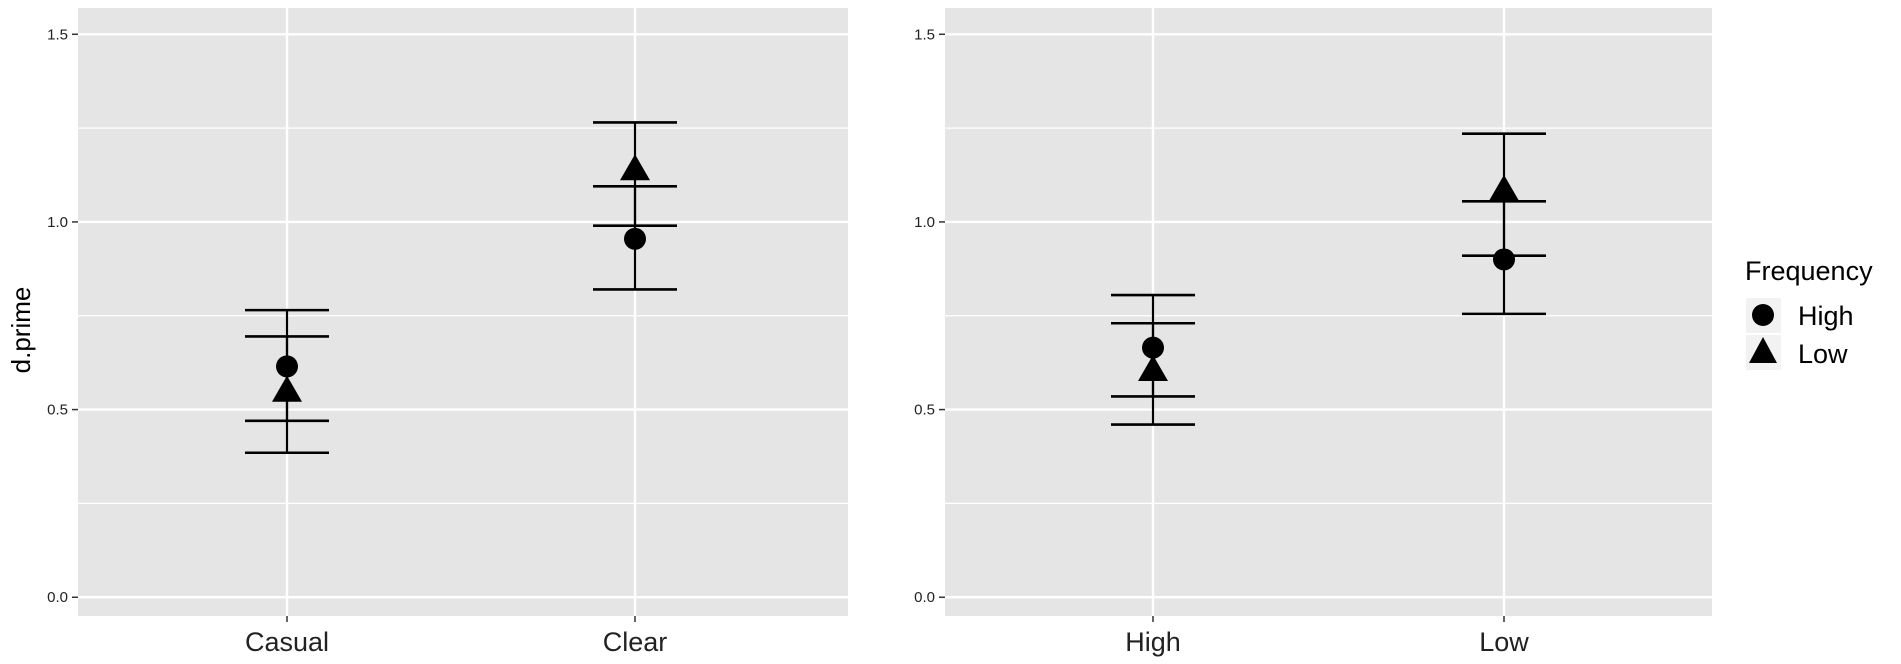  What do you see at coordinates (1153, 642) in the screenshot?
I see `x-tick-label: High` at bounding box center [1153, 642].